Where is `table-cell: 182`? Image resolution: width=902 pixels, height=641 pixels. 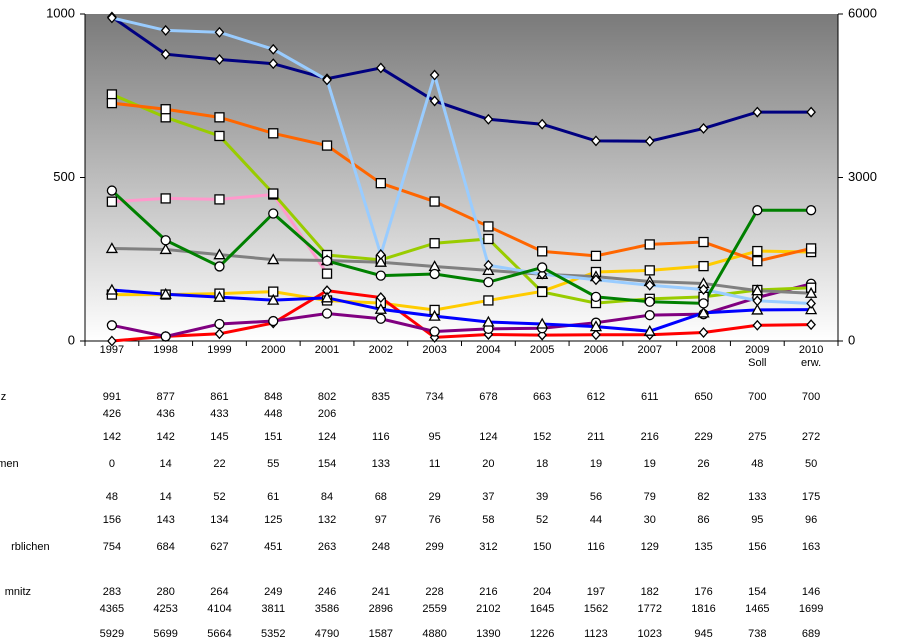
table-cell: 182 is located at coordinates (650, 592).